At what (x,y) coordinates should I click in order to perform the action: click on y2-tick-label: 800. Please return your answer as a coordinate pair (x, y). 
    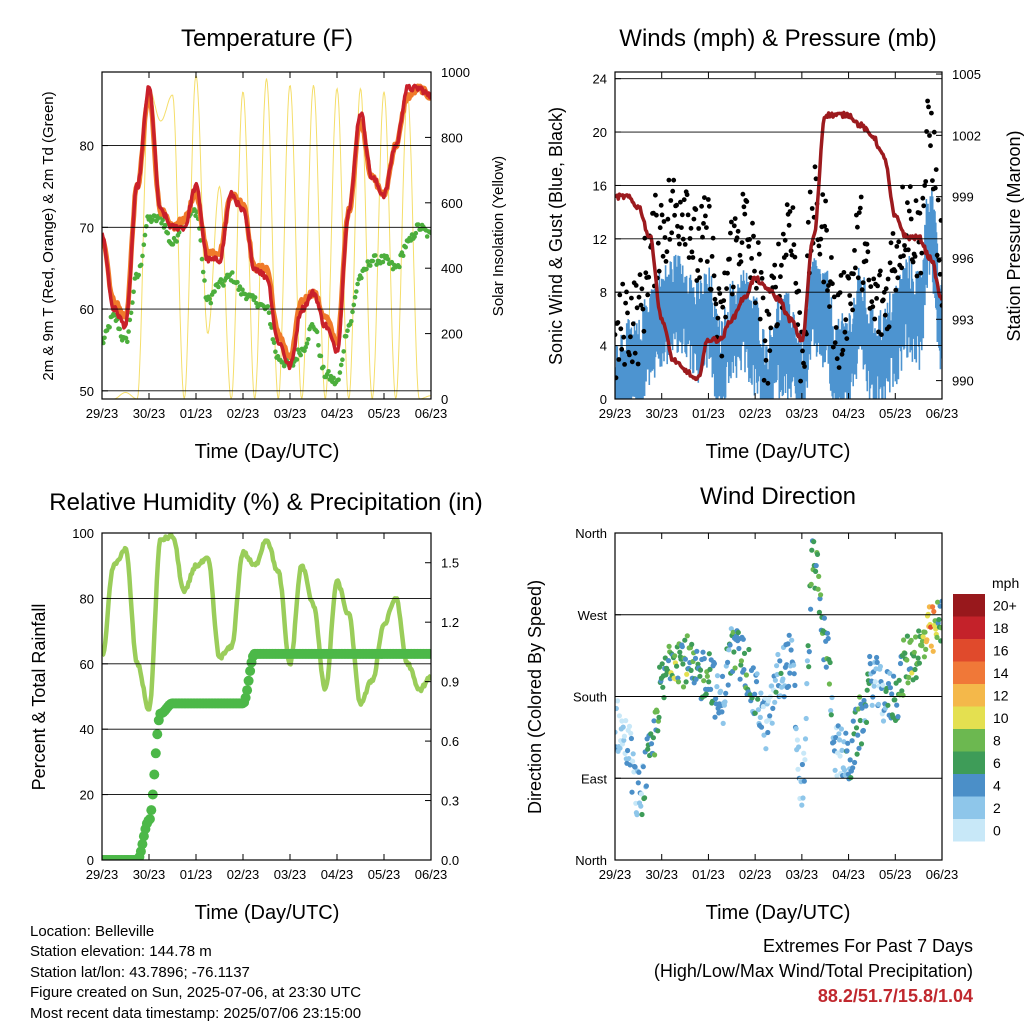
    Looking at the image, I should click on (452, 137).